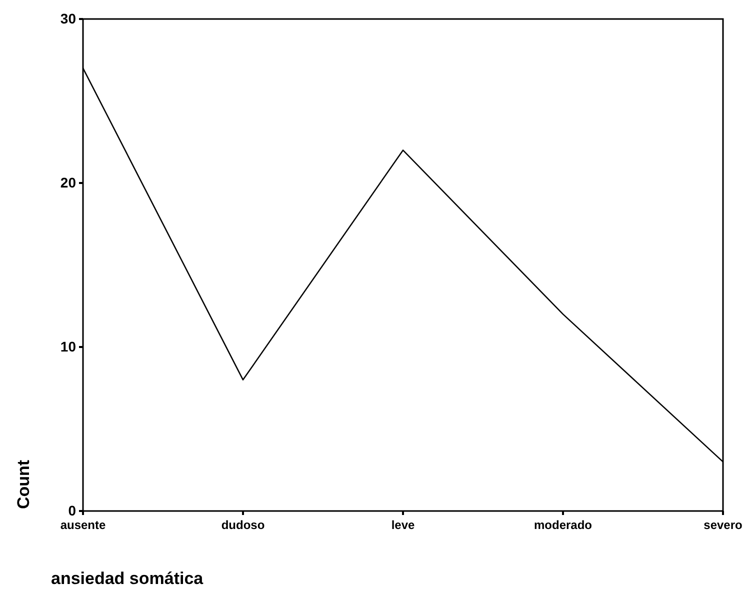 Image resolution: width=747 pixels, height=593 pixels. What do you see at coordinates (243, 525) in the screenshot?
I see `x-tick-label: dudoso` at bounding box center [243, 525].